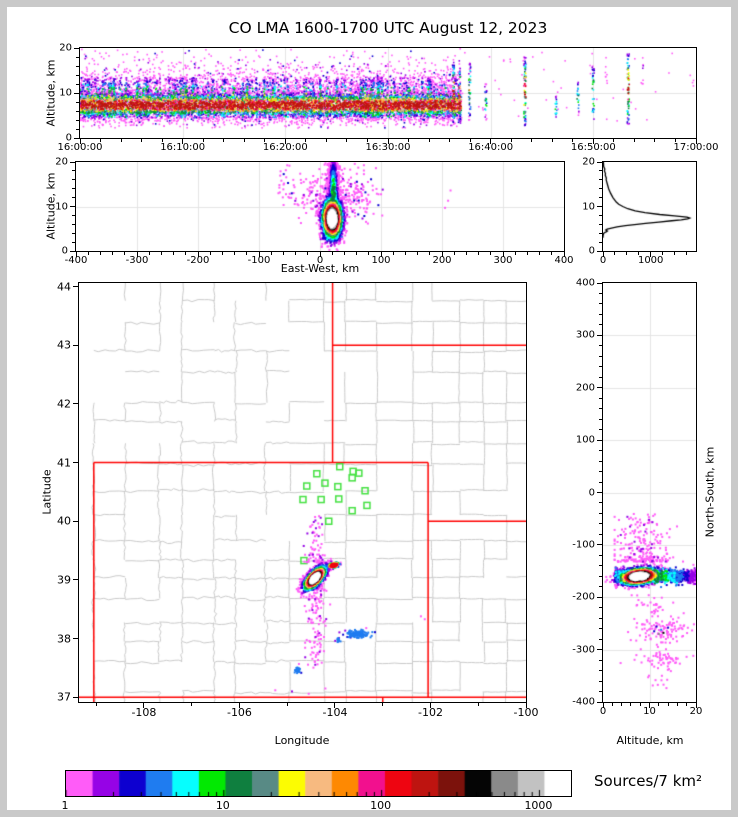 The image size is (738, 817). Describe the element at coordinates (649, 492) in the screenshot. I see `north_south-canvas` at that location.